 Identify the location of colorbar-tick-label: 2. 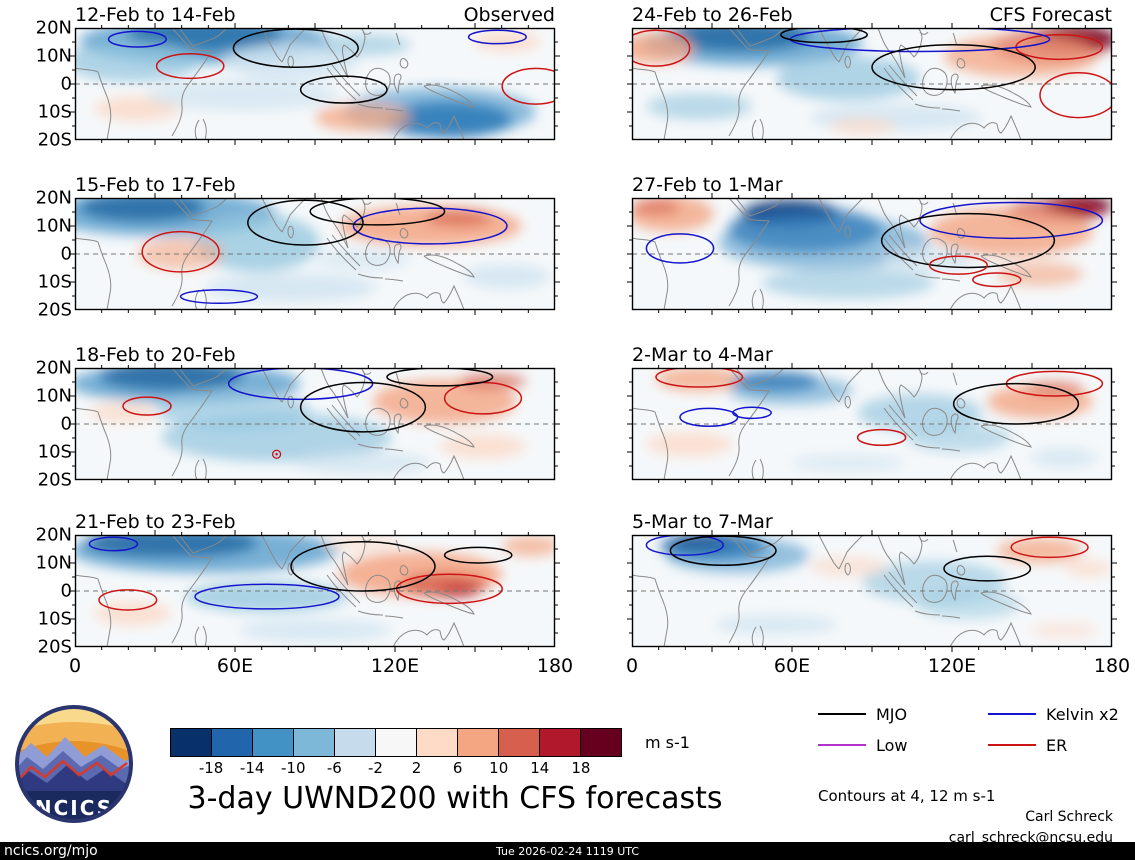
(416, 768).